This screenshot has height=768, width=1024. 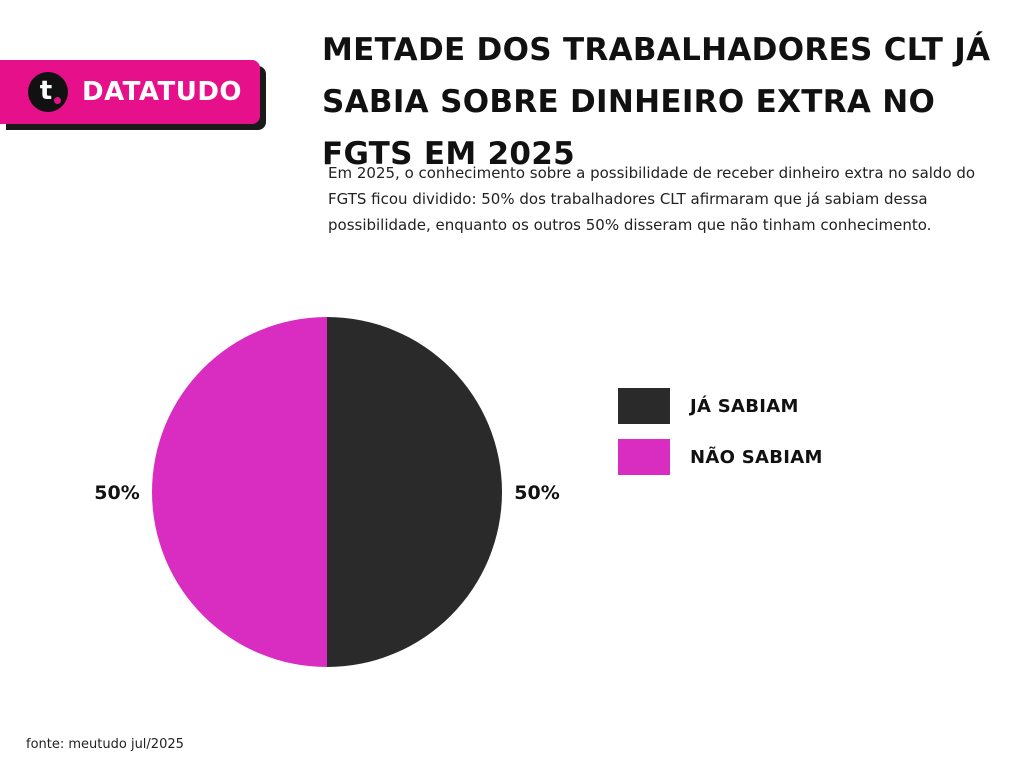 I want to click on brand-name: DATATUDO, so click(x=162, y=92).